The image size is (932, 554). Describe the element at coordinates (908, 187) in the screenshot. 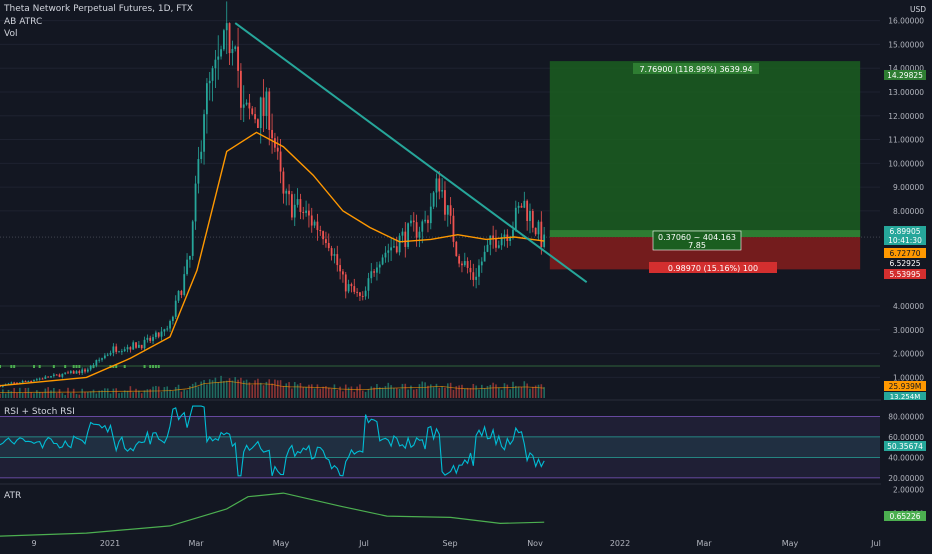

I see `price-tick-7: 9.00000` at that location.